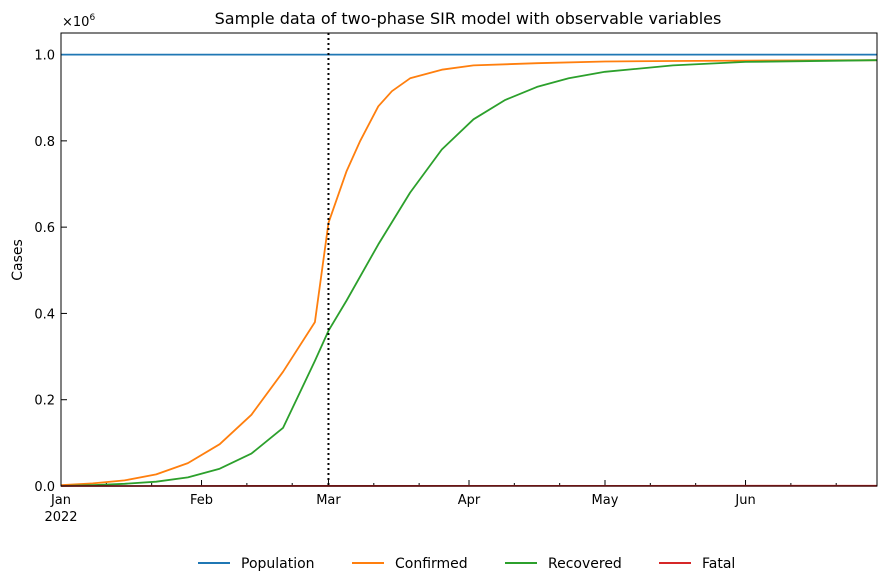  What do you see at coordinates (44, 228) in the screenshot?
I see `y-tick-label: 0.6` at bounding box center [44, 228].